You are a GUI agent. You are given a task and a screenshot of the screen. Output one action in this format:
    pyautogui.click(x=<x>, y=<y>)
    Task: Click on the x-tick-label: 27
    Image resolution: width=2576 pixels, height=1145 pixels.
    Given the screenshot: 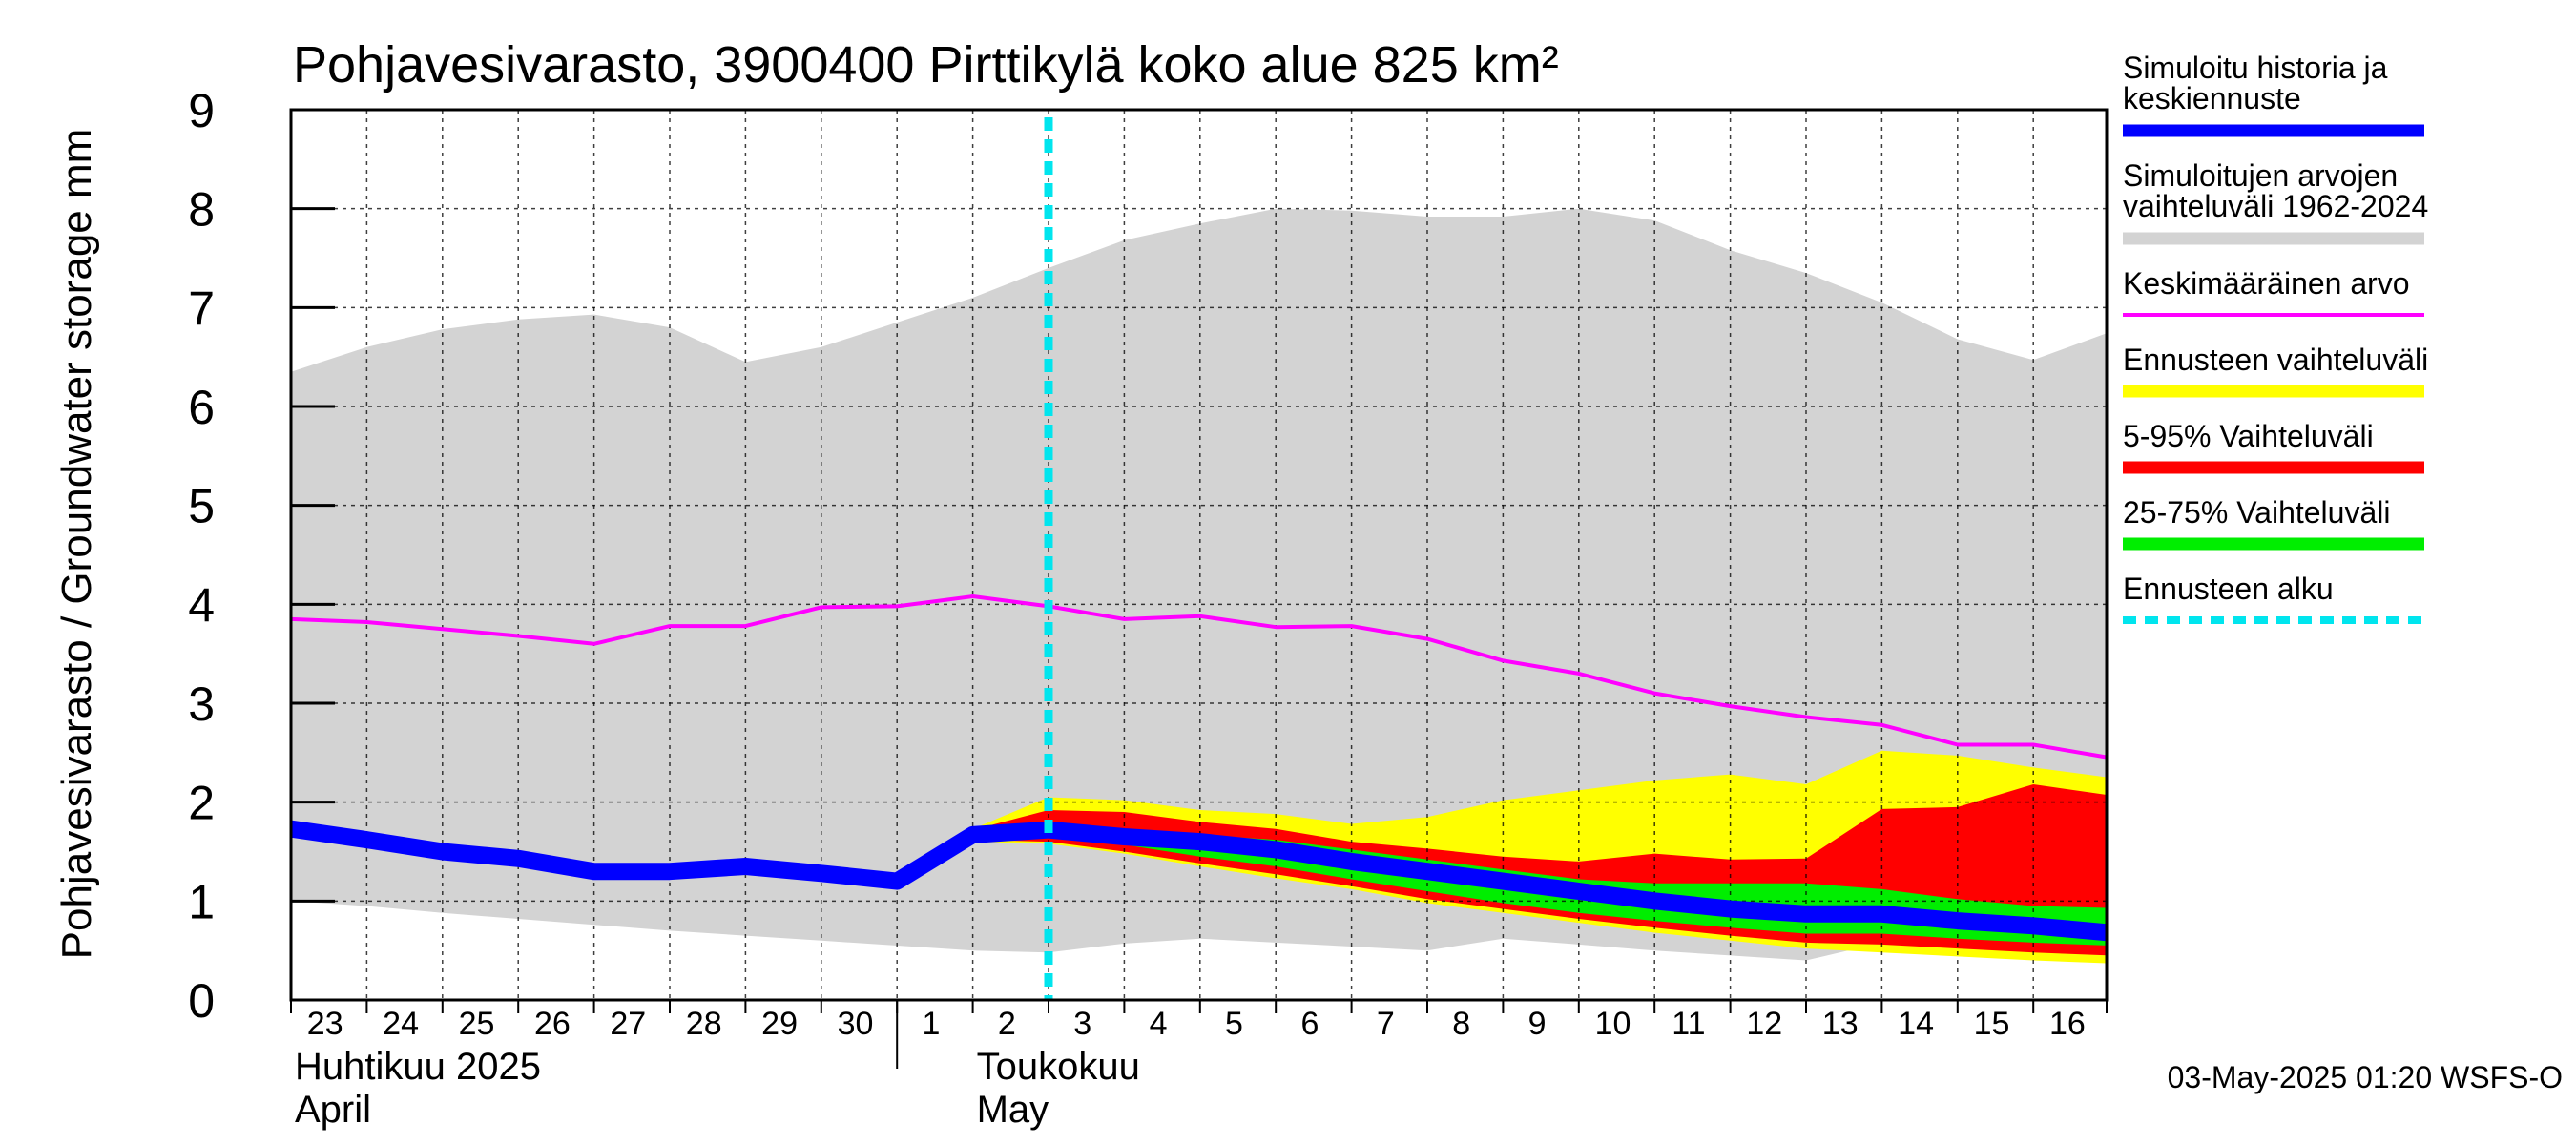 What is the action you would take?
    pyautogui.click(x=628, y=1024)
    